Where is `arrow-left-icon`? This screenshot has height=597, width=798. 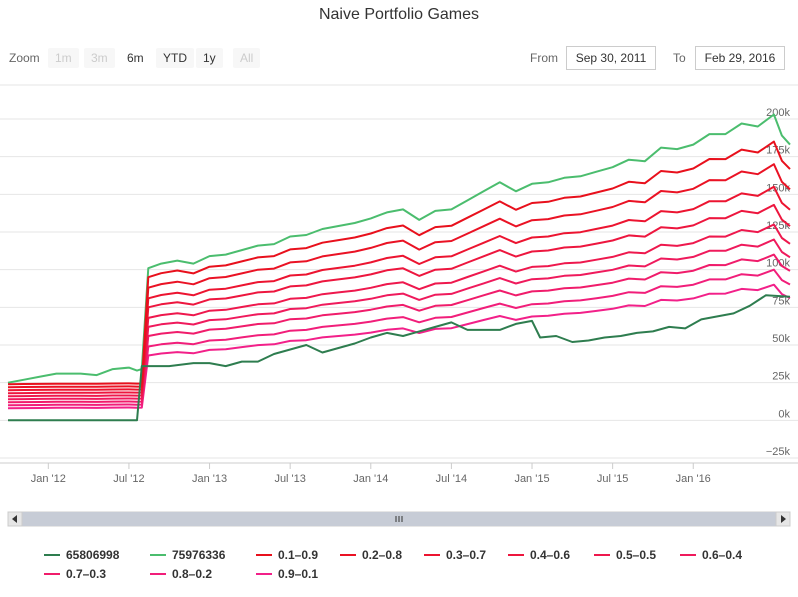
arrow-left-icon is located at coordinates (14, 519).